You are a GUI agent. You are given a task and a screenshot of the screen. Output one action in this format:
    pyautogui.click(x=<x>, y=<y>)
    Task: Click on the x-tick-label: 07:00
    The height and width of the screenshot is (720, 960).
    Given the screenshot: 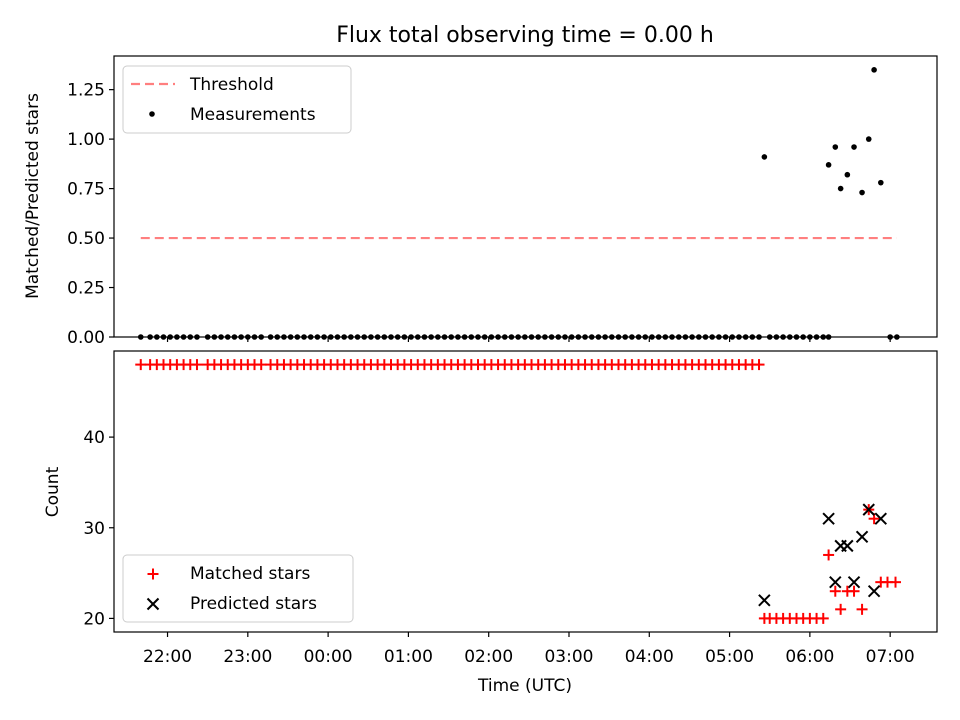 What is the action you would take?
    pyautogui.click(x=890, y=657)
    